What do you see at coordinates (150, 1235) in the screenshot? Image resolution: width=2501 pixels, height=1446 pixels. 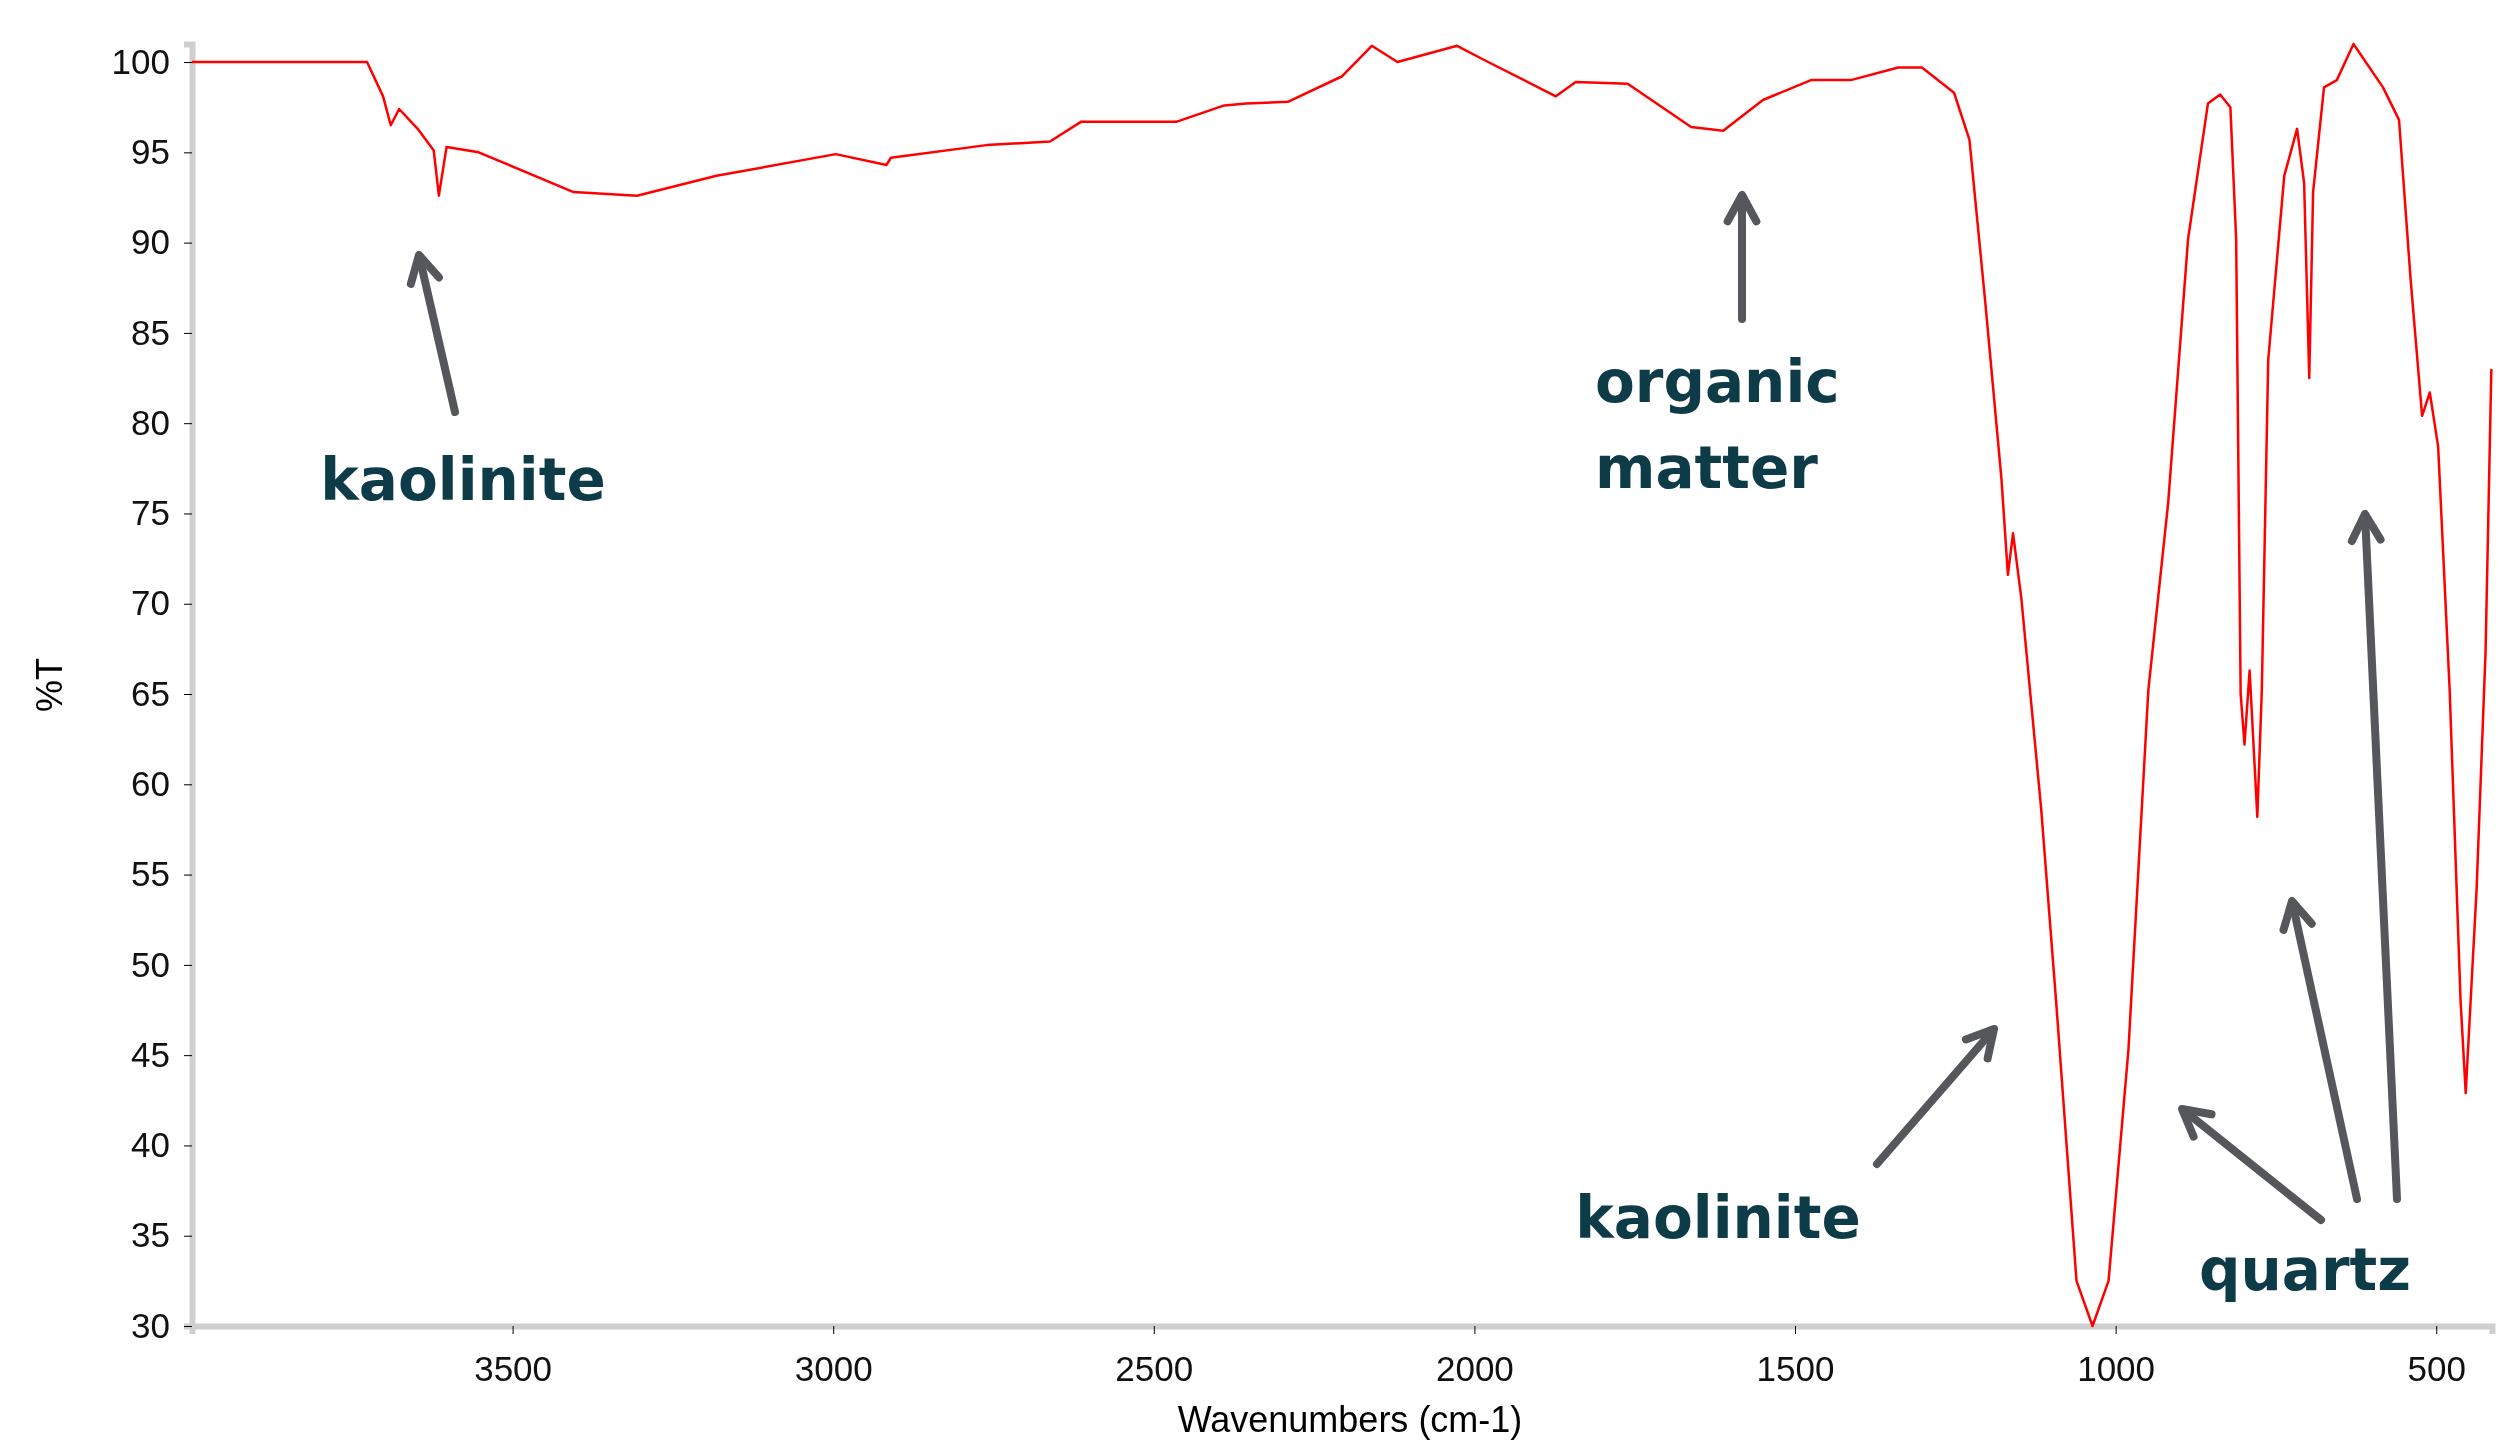 I see `y-tick-label: 35` at bounding box center [150, 1235].